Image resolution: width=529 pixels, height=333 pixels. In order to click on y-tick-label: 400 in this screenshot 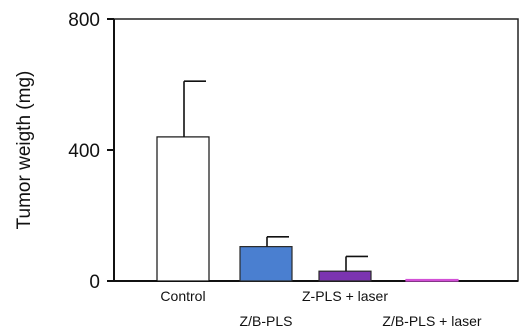, I will do `click(84, 151)`.